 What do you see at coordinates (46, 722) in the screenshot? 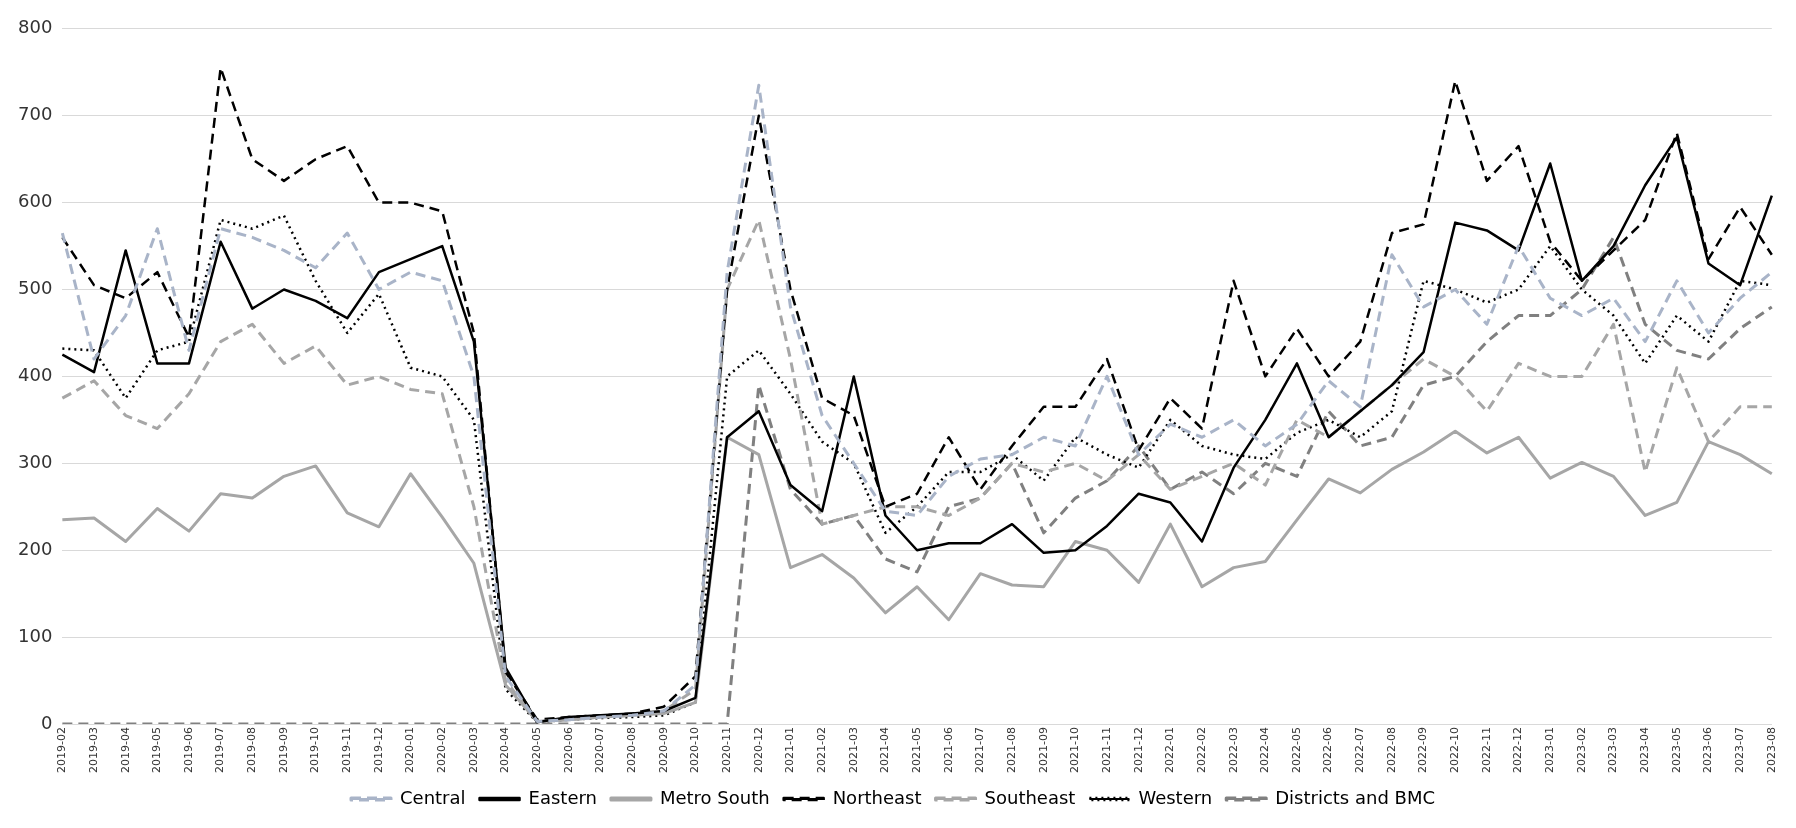
I see `y-tick-label: 0` at bounding box center [46, 722].